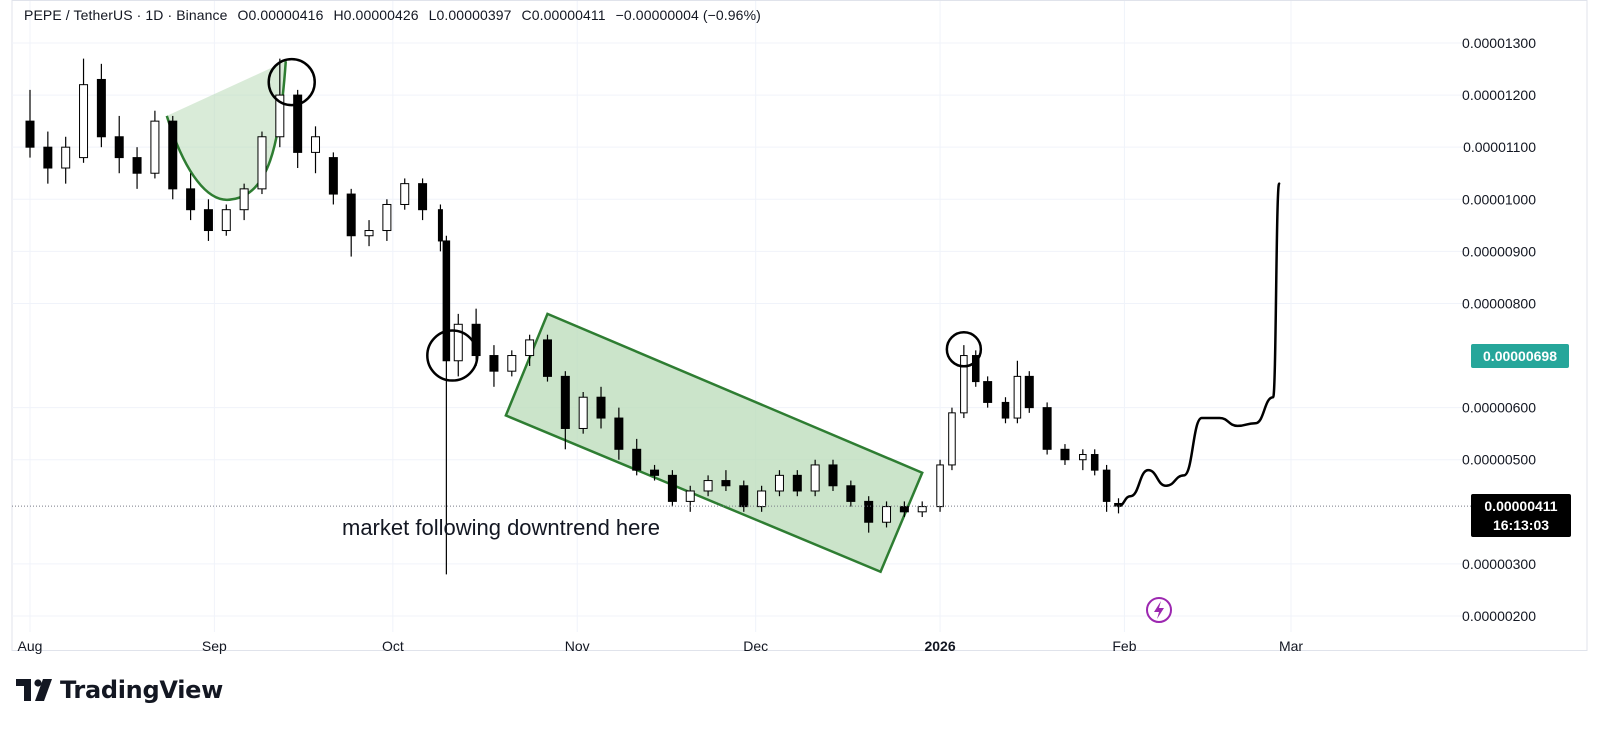 The width and height of the screenshot is (1600, 750). Describe the element at coordinates (1499, 95) in the screenshot. I see `y-tick-label: 0.00001200` at that location.